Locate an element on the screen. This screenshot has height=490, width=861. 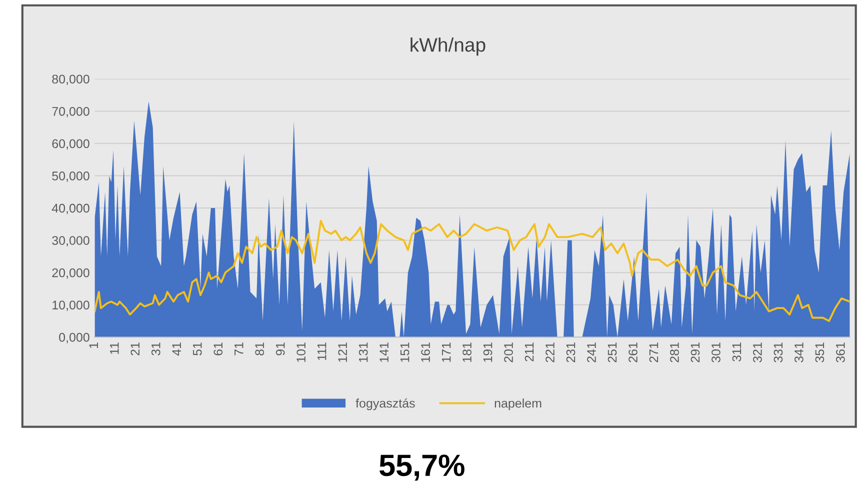
y-tick-label: 40,000 is located at coordinates (71, 209).